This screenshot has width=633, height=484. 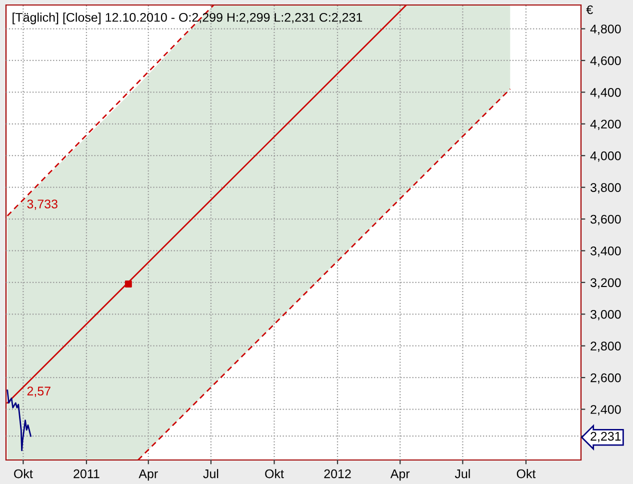 What do you see at coordinates (42, 205) in the screenshot?
I see `annotation: 3,733` at bounding box center [42, 205].